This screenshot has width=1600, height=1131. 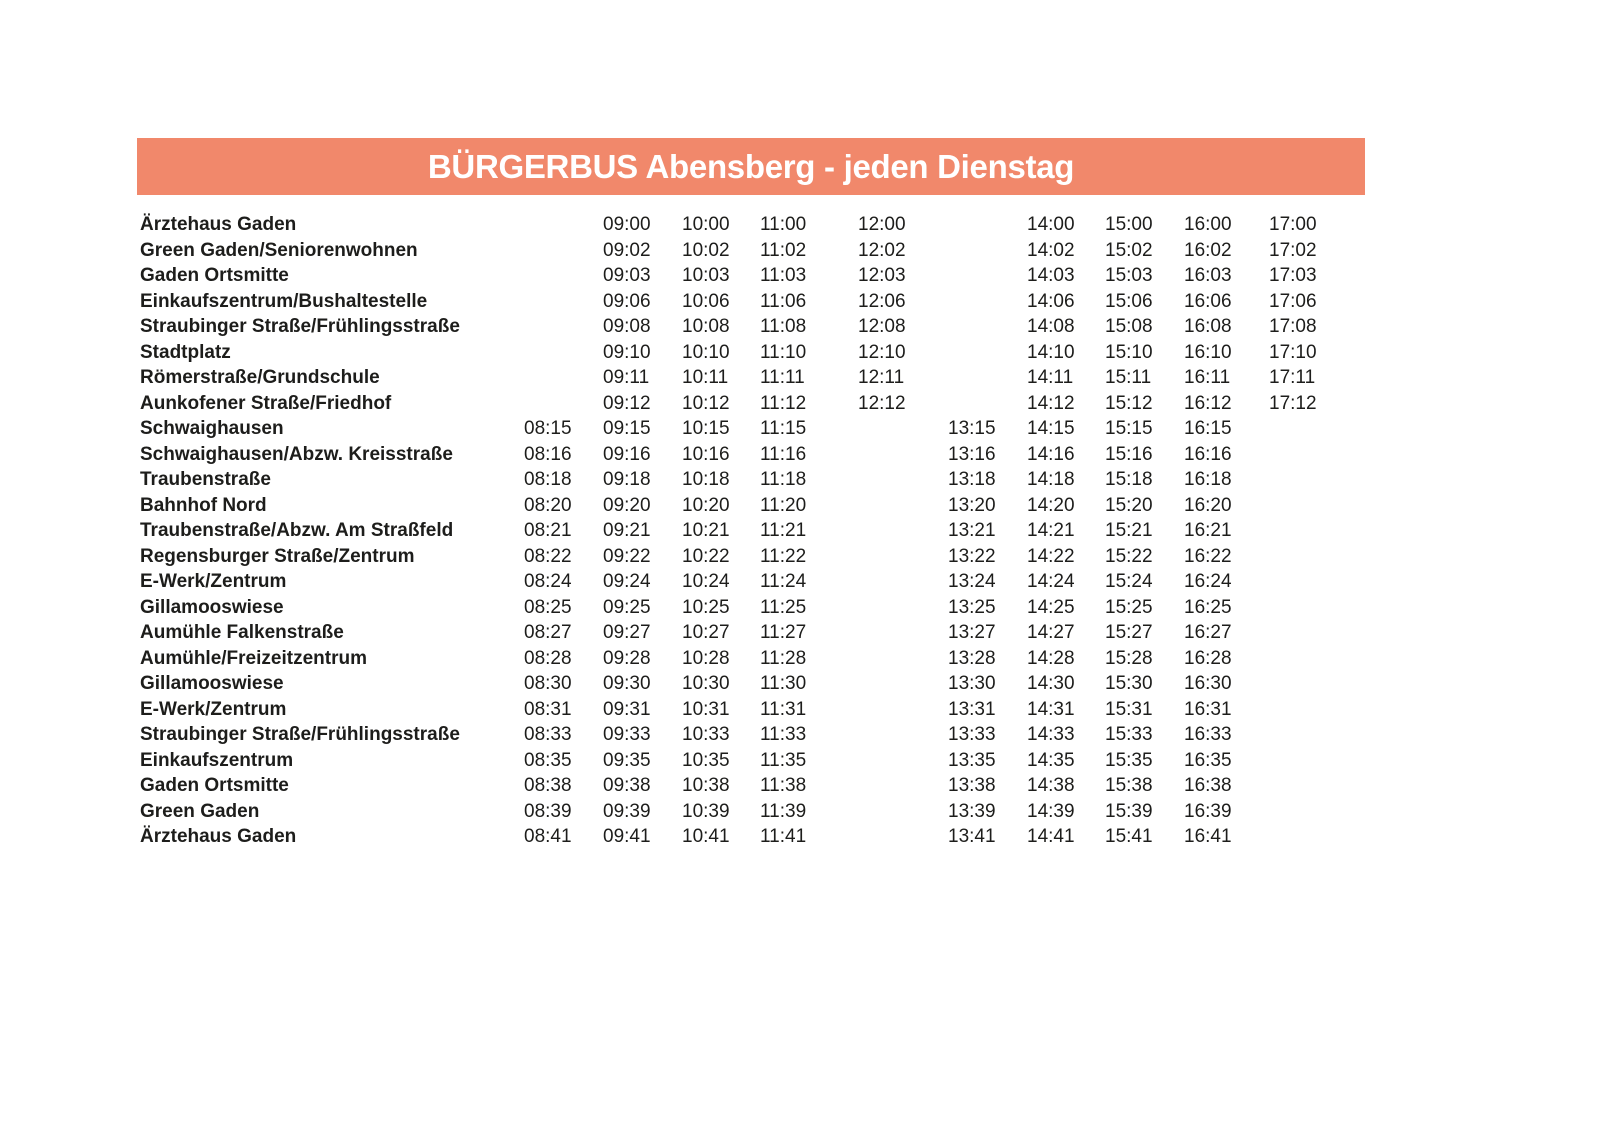 What do you see at coordinates (1208, 275) in the screenshot?
I see `departure-time: 16:03` at bounding box center [1208, 275].